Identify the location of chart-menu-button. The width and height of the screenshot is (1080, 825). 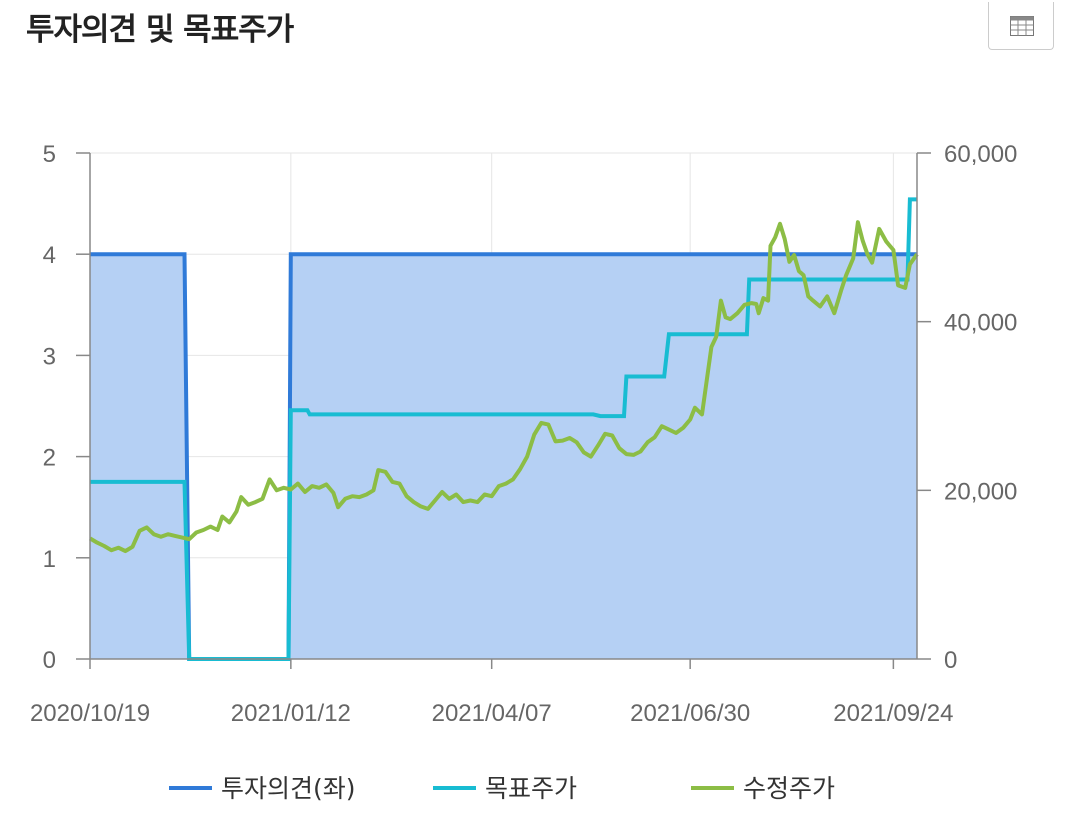
(1021, 26).